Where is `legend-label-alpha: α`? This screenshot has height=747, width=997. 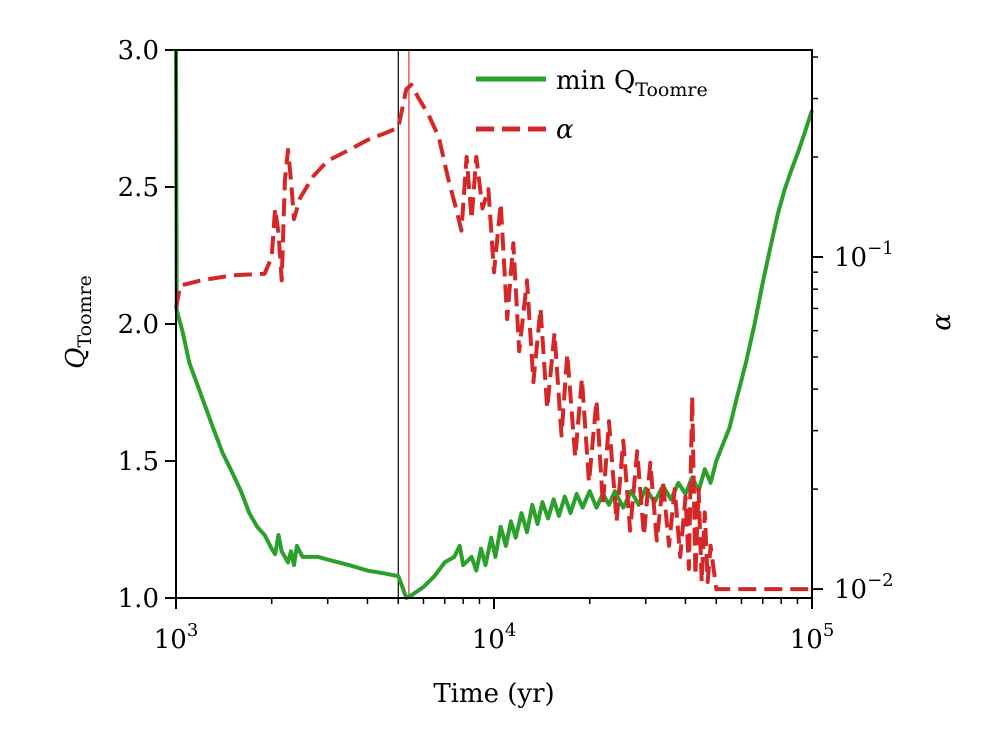 legend-label-alpha: α is located at coordinates (565, 130).